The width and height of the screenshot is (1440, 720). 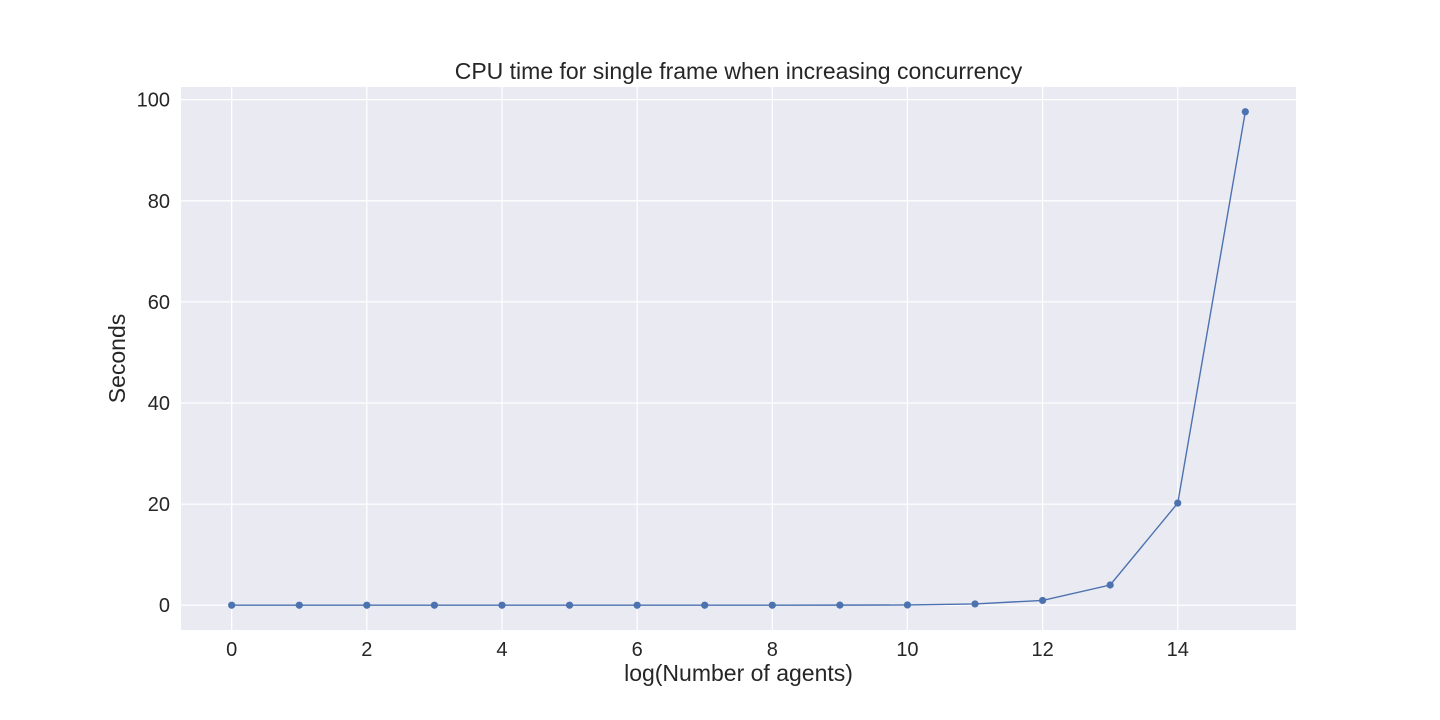 I want to click on x-tick-label: 4, so click(x=501, y=650).